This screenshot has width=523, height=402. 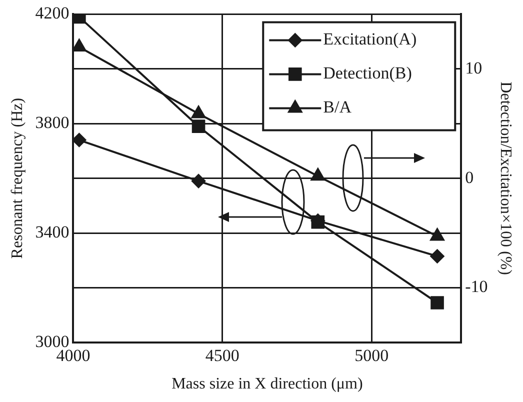 What do you see at coordinates (469, 177) in the screenshot?
I see `y2-tick-label: 0` at bounding box center [469, 177].